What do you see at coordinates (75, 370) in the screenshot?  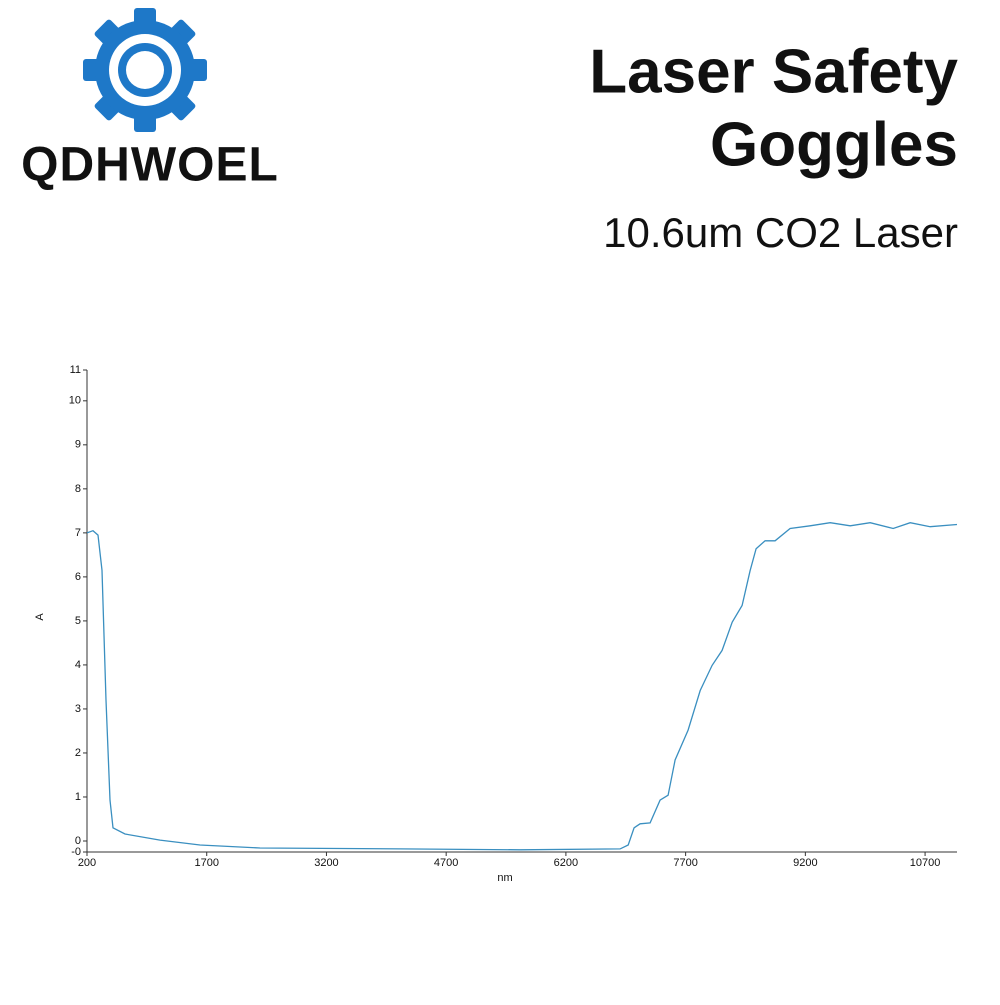 I see `y-tick-label: 11` at bounding box center [75, 370].